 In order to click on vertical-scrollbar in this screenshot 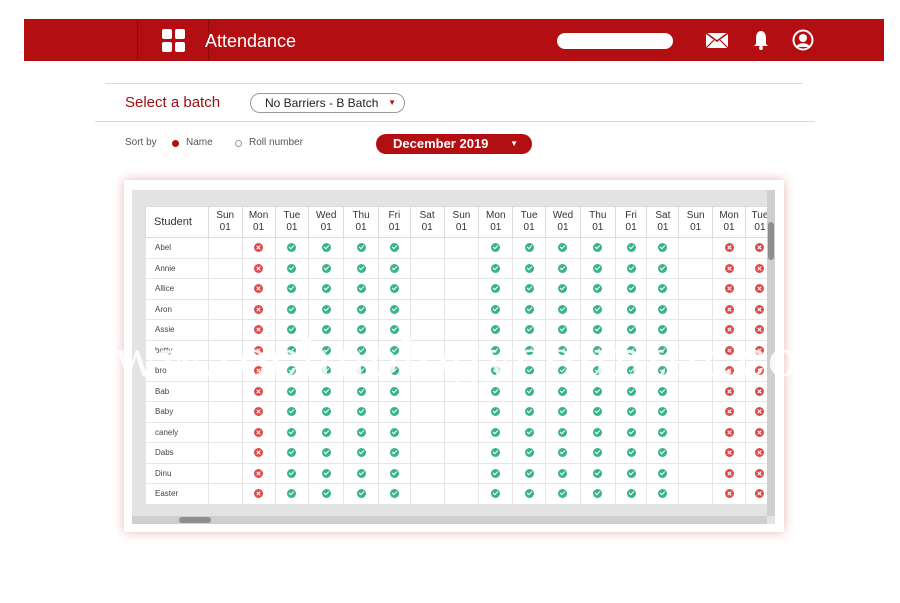, I will do `click(771, 353)`.